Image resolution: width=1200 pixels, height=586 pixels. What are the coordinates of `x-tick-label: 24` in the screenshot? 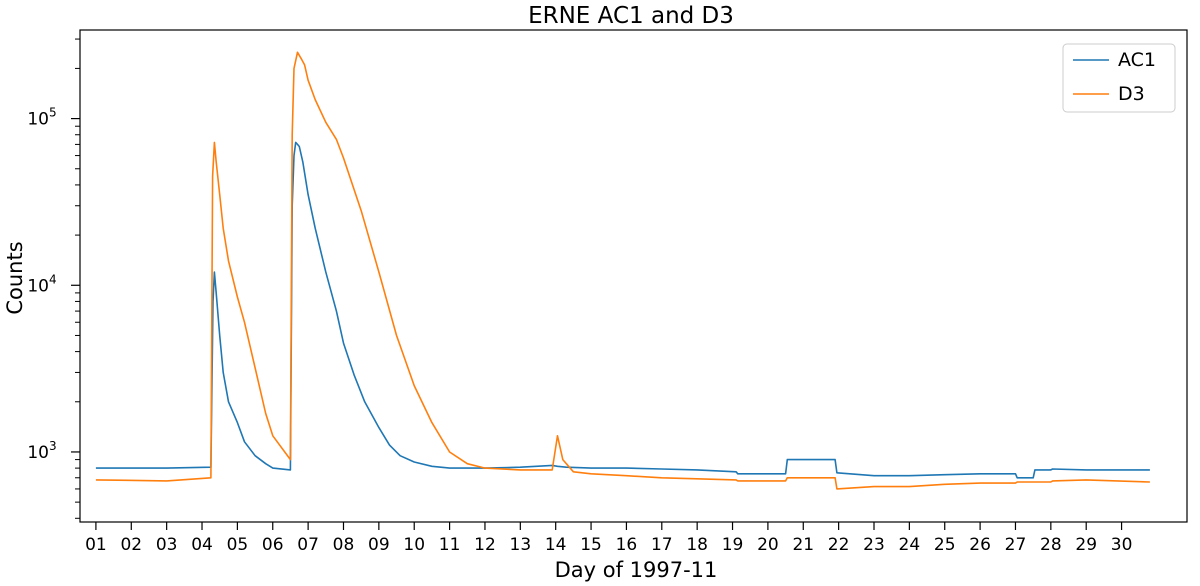 It's located at (910, 545).